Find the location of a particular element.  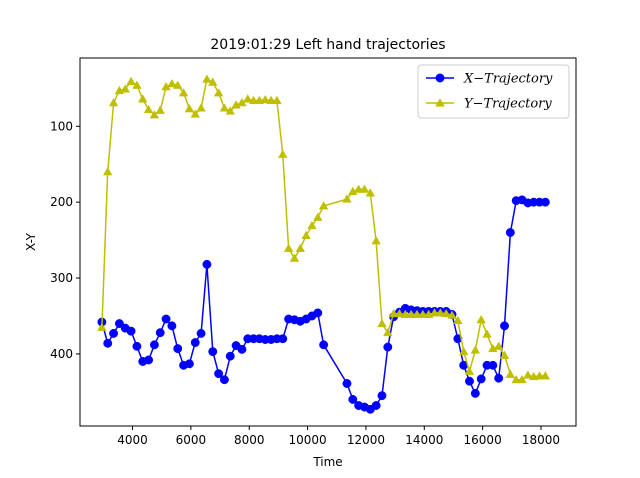

legend: X−Trajectory Y−Trajectory is located at coordinates (493, 91).